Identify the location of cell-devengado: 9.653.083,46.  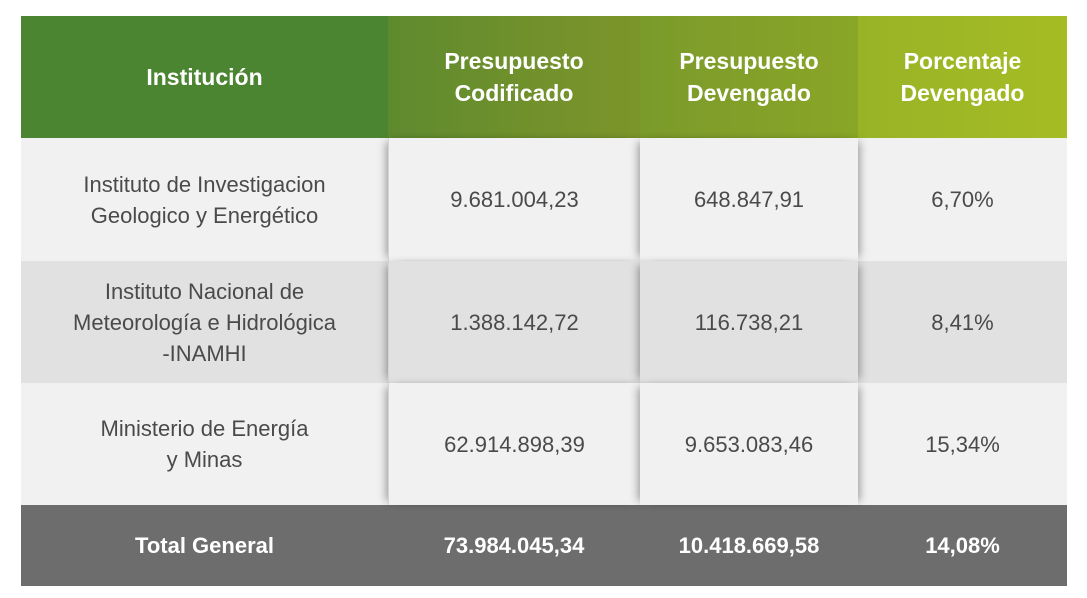
(749, 444).